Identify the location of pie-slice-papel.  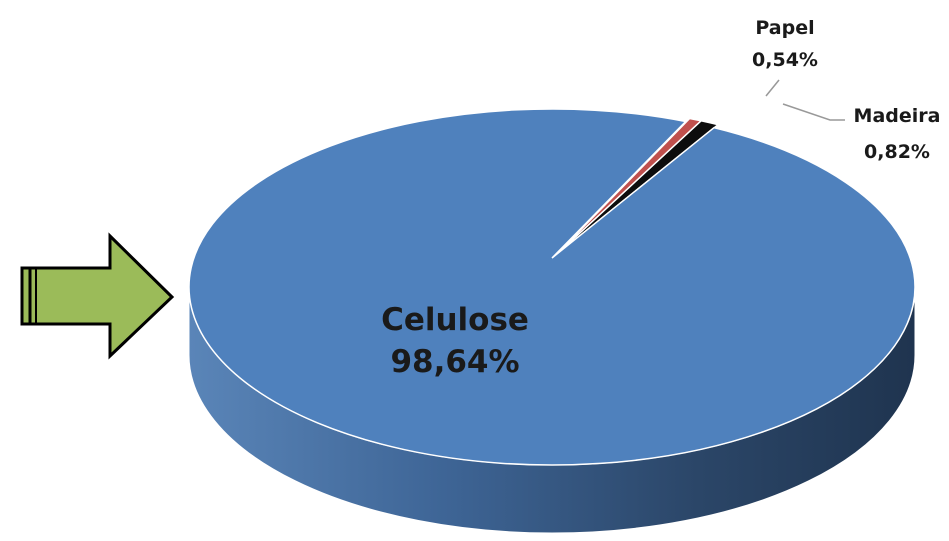
(629, 186).